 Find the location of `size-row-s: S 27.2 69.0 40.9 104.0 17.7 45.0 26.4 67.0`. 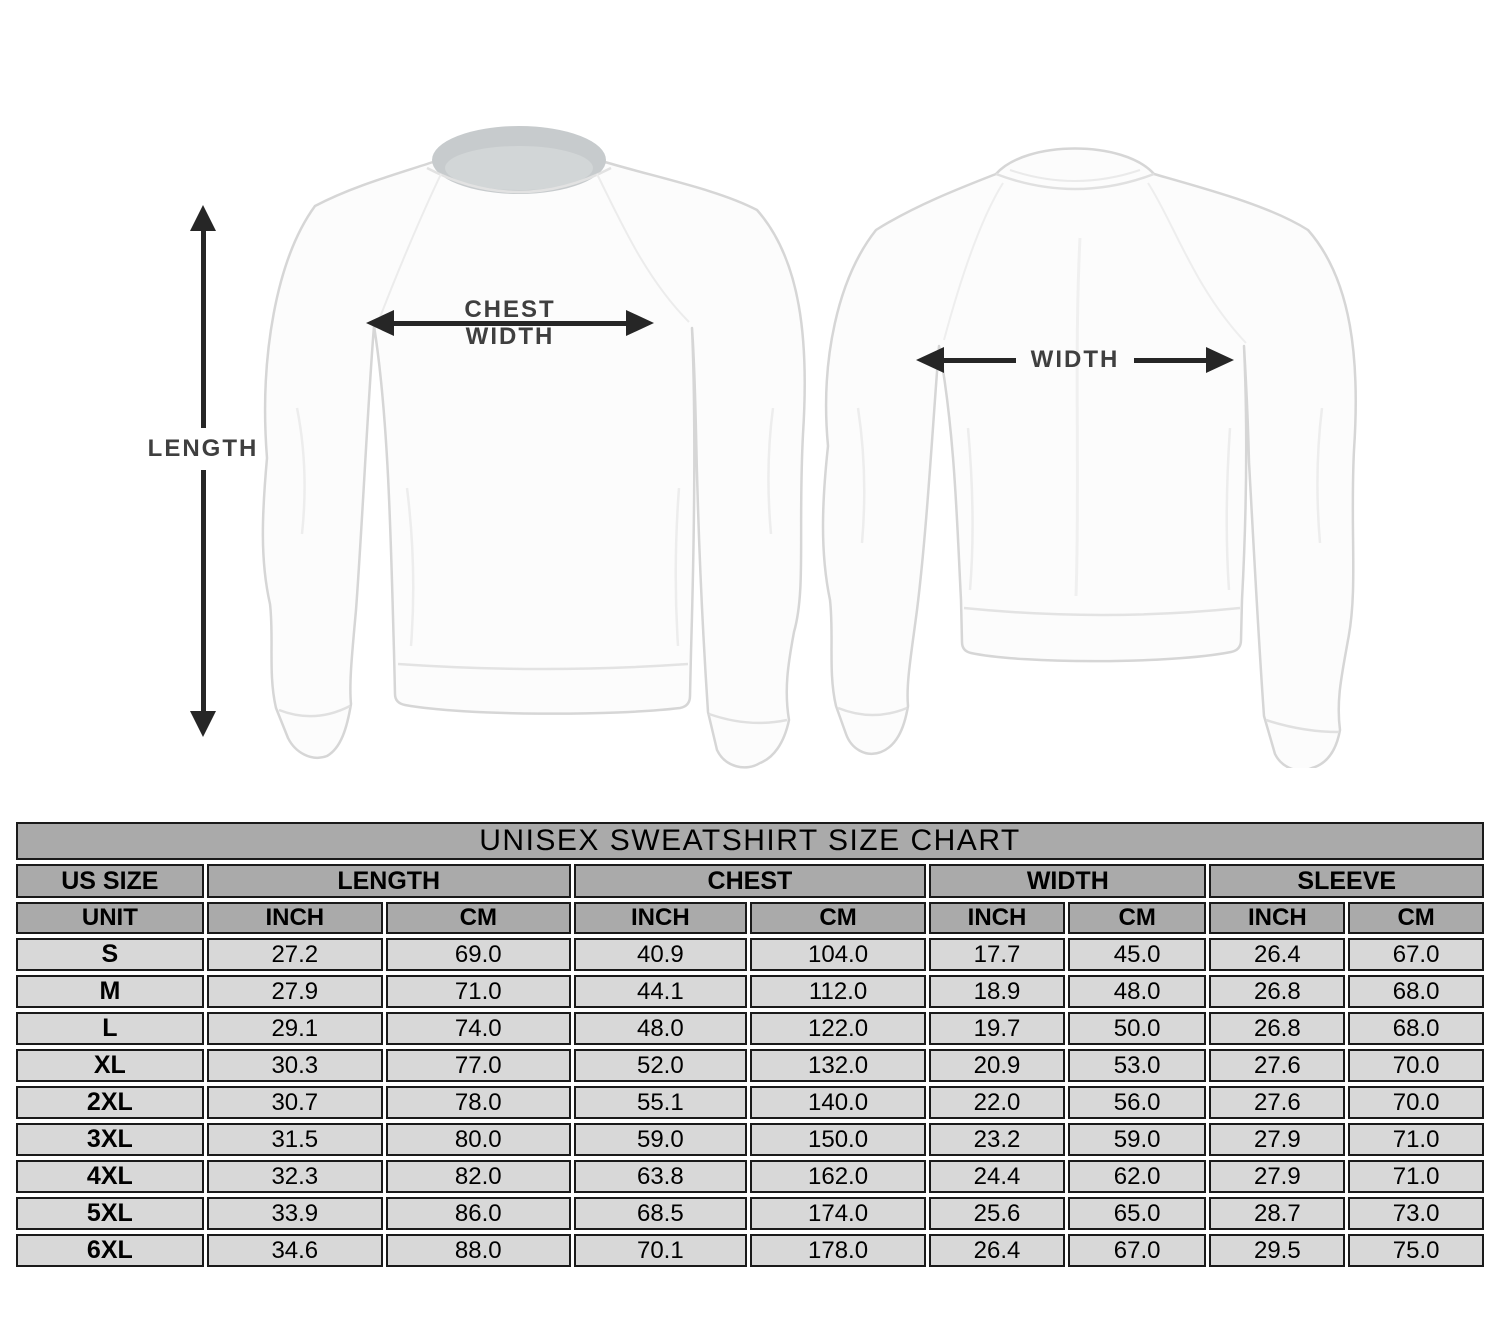

size-row-s: S 27.2 69.0 40.9 104.0 17.7 45.0 26.4 67.0 is located at coordinates (750, 954).